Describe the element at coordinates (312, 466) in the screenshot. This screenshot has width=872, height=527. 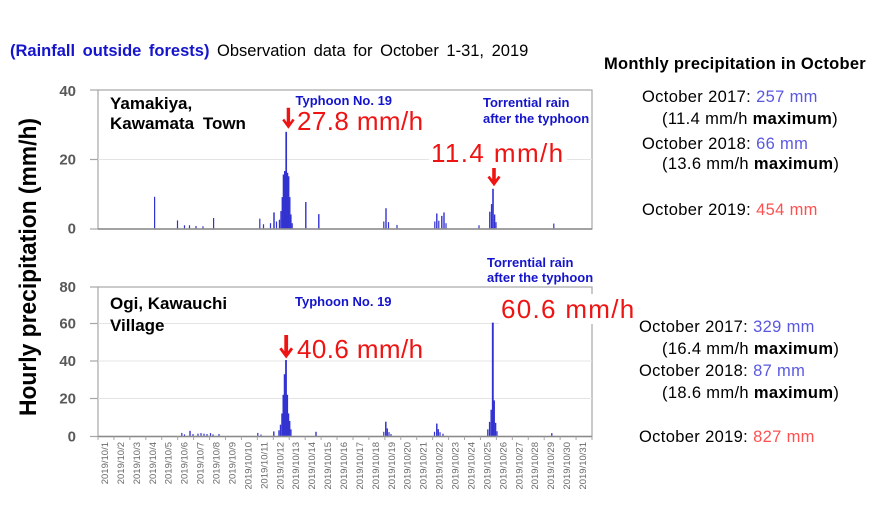
I see `svg-text: 2019/10/14` at that location.